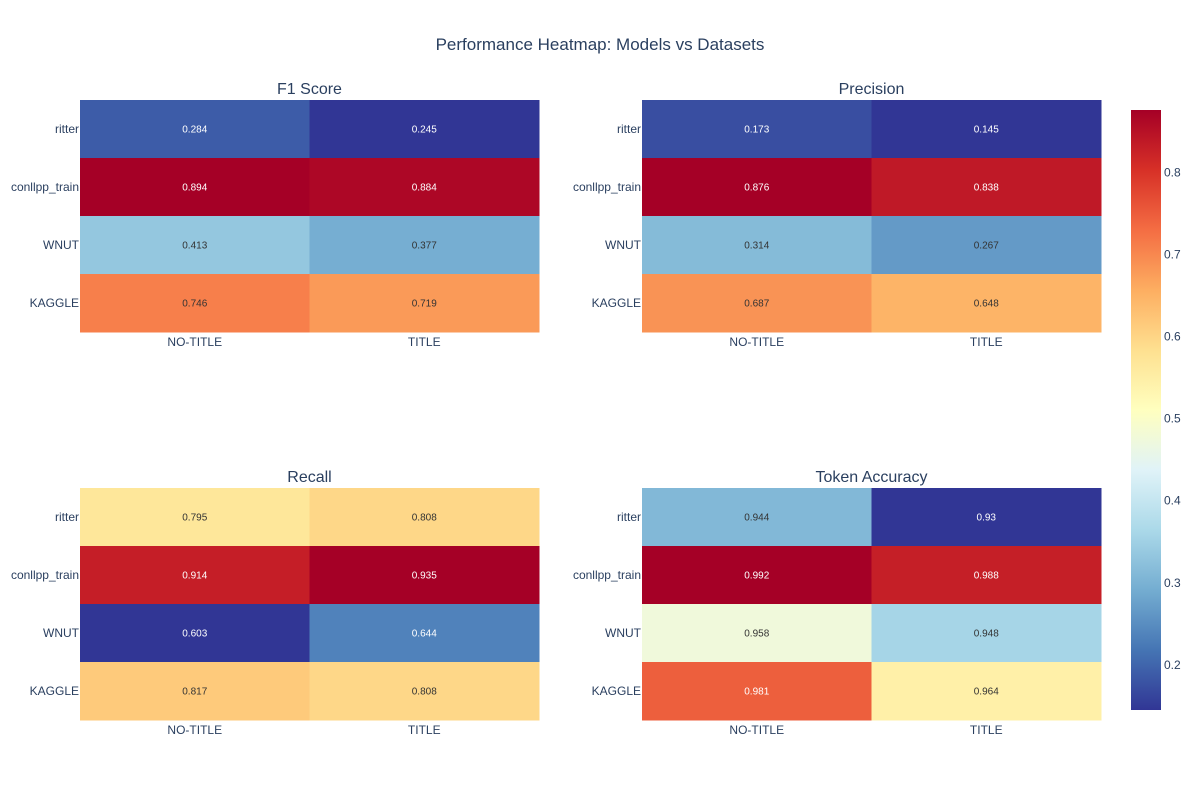  Describe the element at coordinates (1172, 583) in the screenshot. I see `colorbar-tick-label: 0.3` at that location.